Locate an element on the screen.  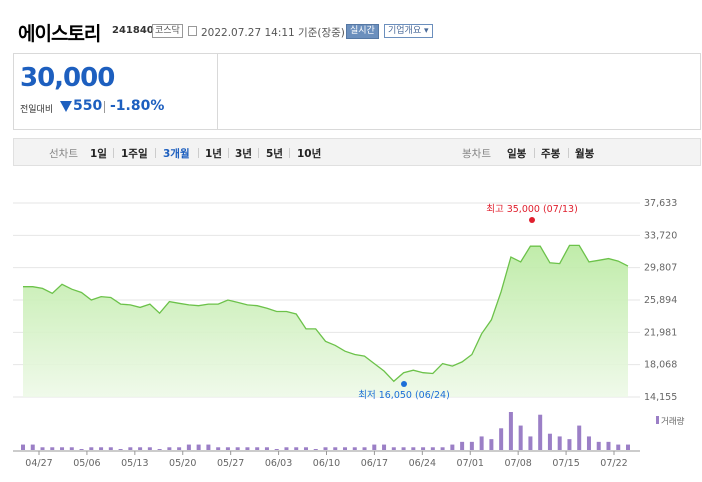
x-tick-label: 05/06 is located at coordinates (86, 463).